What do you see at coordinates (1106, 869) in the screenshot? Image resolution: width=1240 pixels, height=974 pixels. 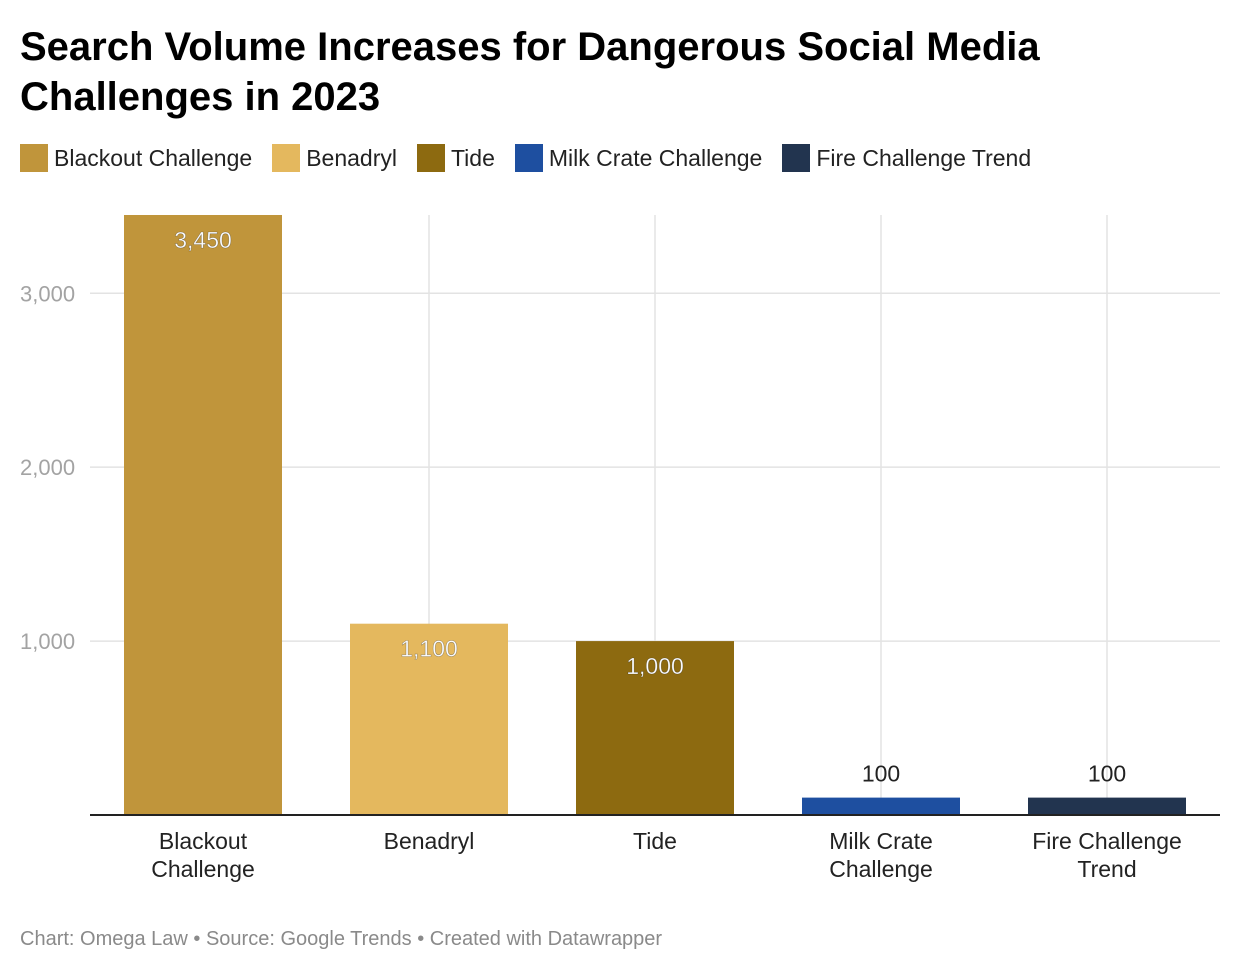 I see `category-label: Trend` at bounding box center [1106, 869].